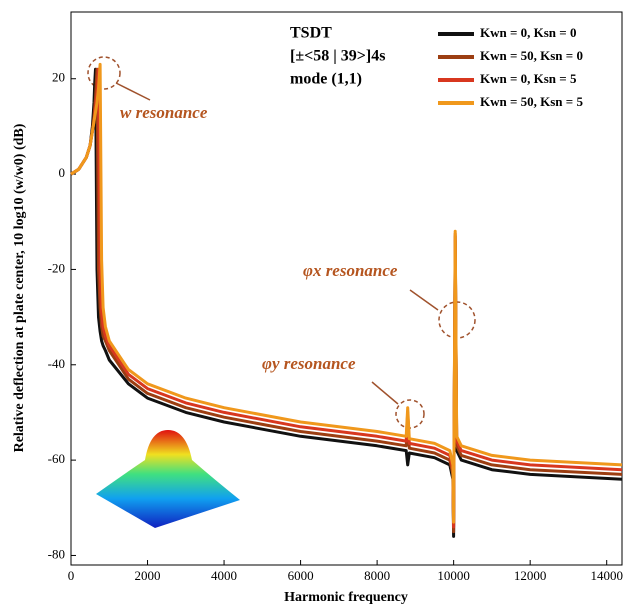 The image size is (636, 616). Describe the element at coordinates (71, 575) in the screenshot. I see `x-tick-label: 0` at that location.